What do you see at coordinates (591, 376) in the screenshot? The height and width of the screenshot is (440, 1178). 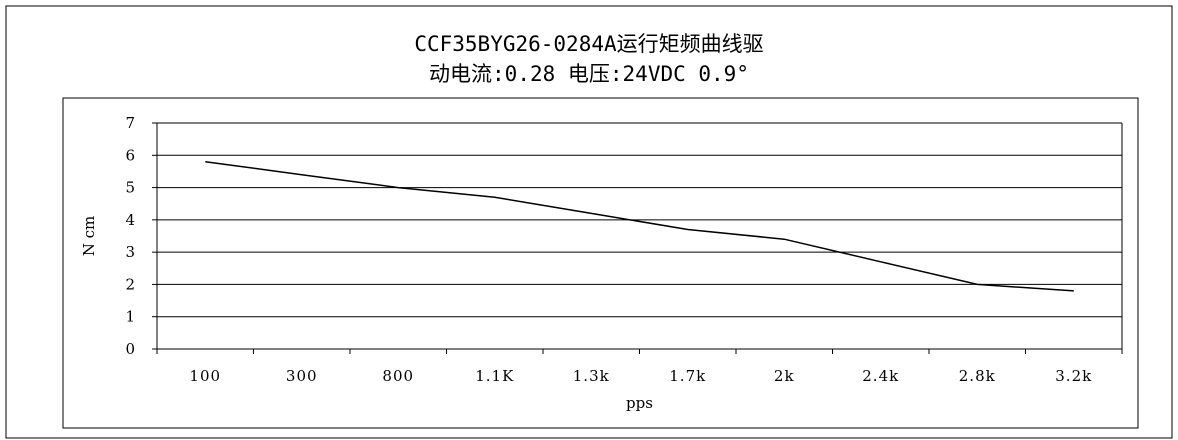 I see `x-tick-label: 1.3k` at bounding box center [591, 376].